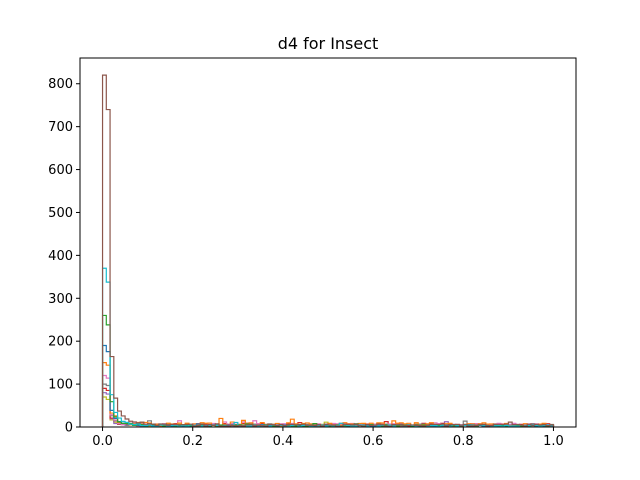  I want to click on chart-title: d4 for Insect, so click(328, 43).